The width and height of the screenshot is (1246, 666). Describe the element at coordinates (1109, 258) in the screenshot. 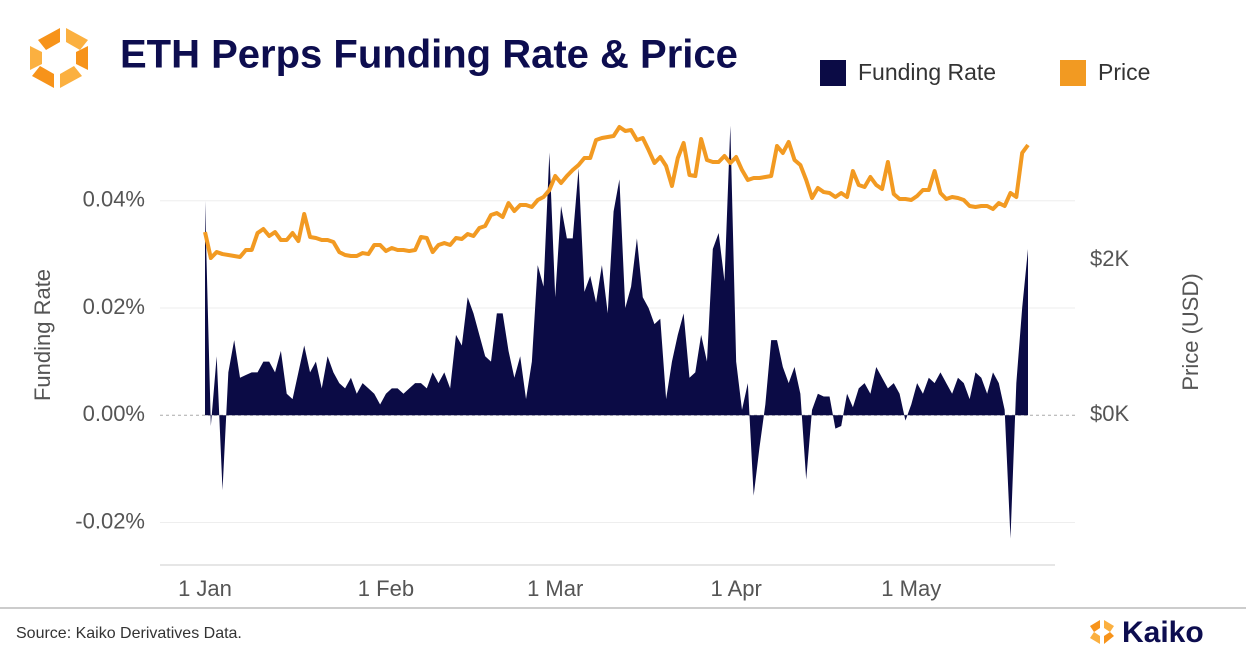

I see `y2-tick-label: $2K` at that location.